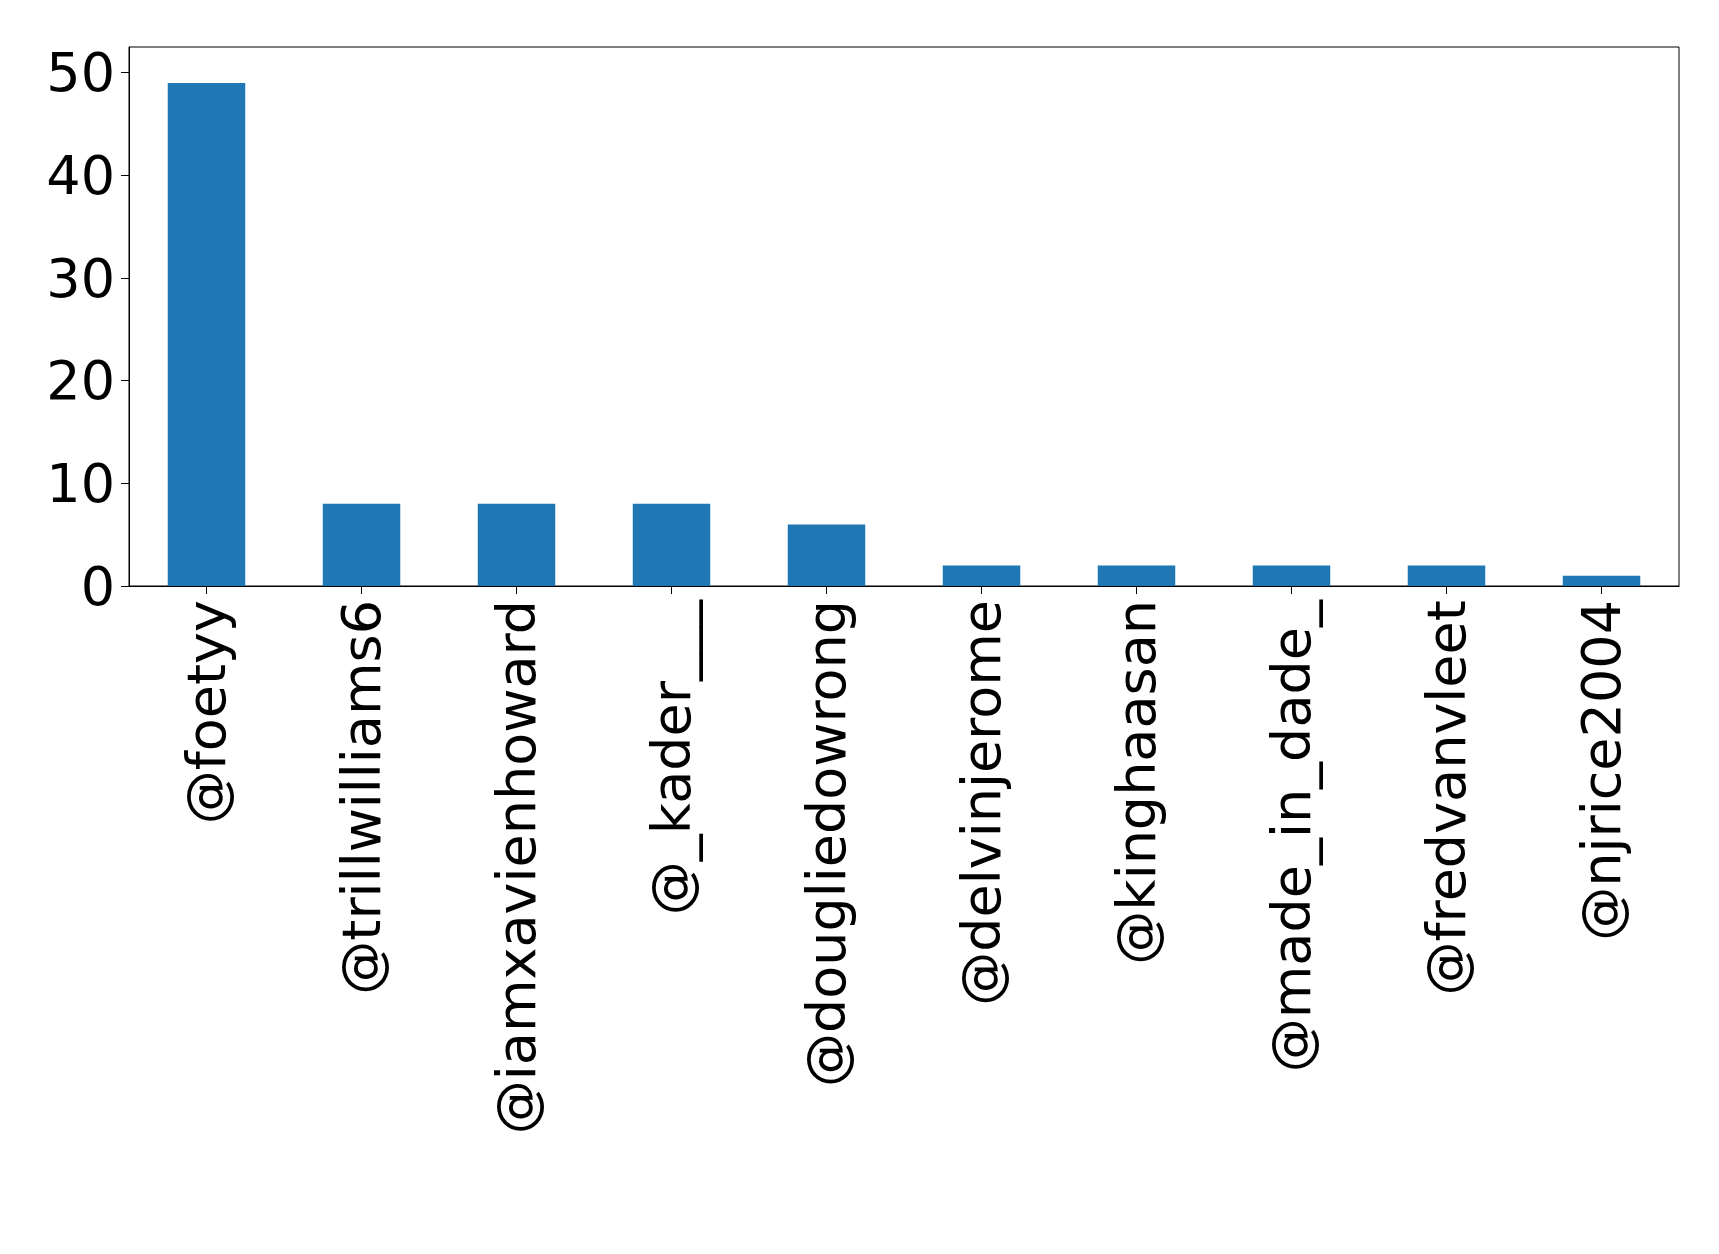 This screenshot has width=1719, height=1254. What do you see at coordinates (981, 803) in the screenshot?
I see `x-tick-label: @delvinjerome` at bounding box center [981, 803].